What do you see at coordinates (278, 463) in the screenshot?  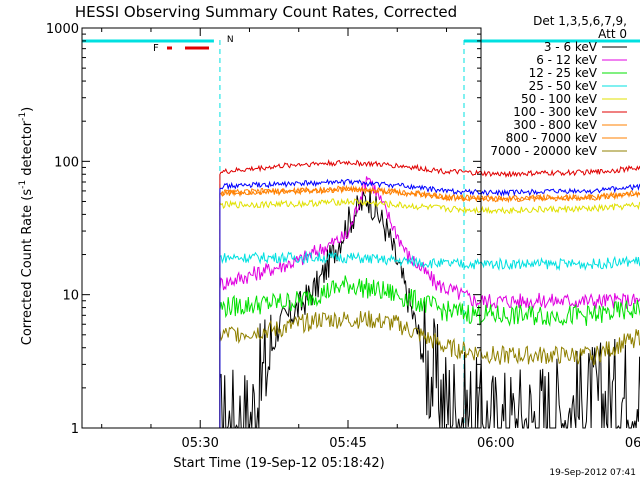 I see `x-axis-label: Start Time (19-Sep-12 05:18:42)` at bounding box center [278, 463].